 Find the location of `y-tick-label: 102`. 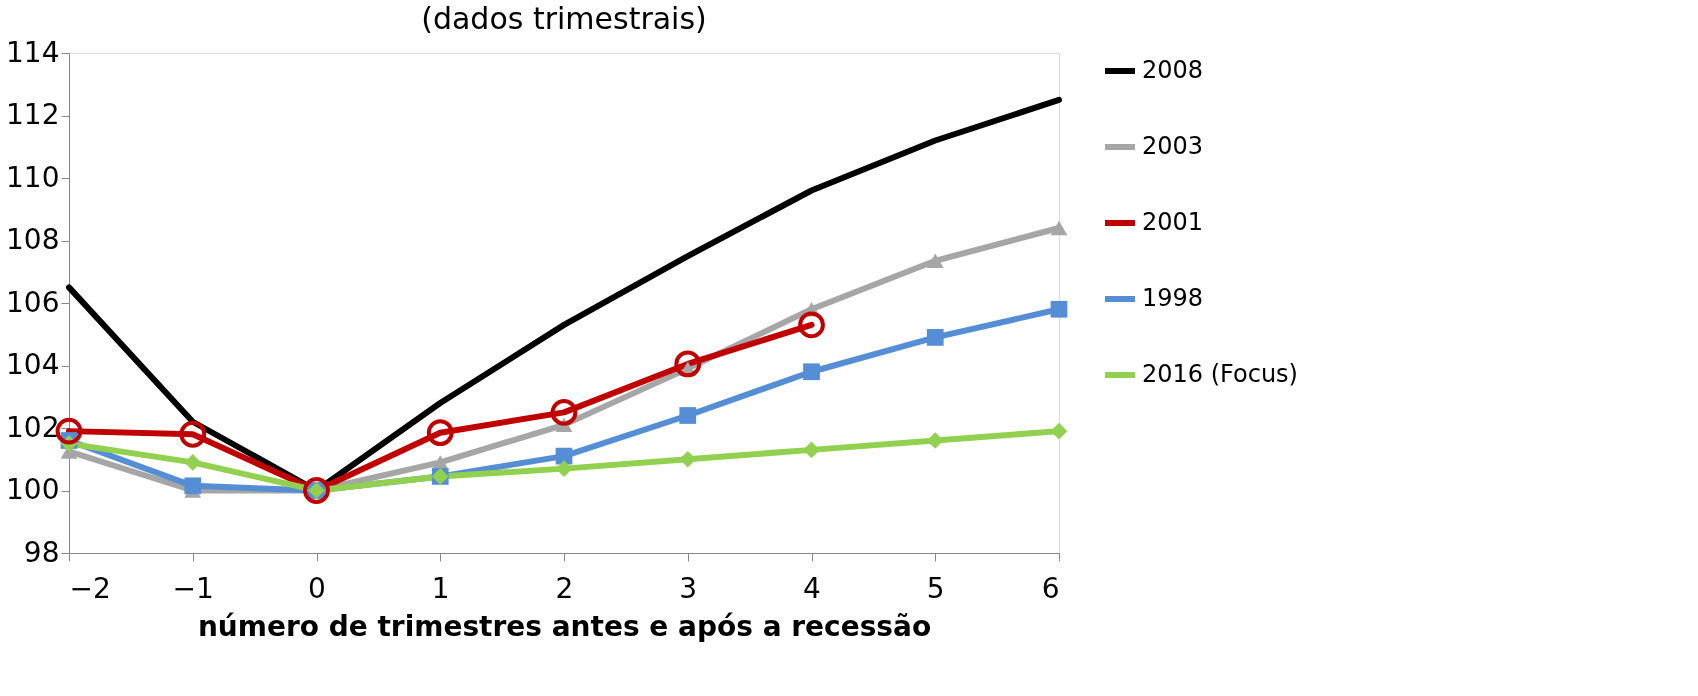

y-tick-label: 102 is located at coordinates (33, 427).